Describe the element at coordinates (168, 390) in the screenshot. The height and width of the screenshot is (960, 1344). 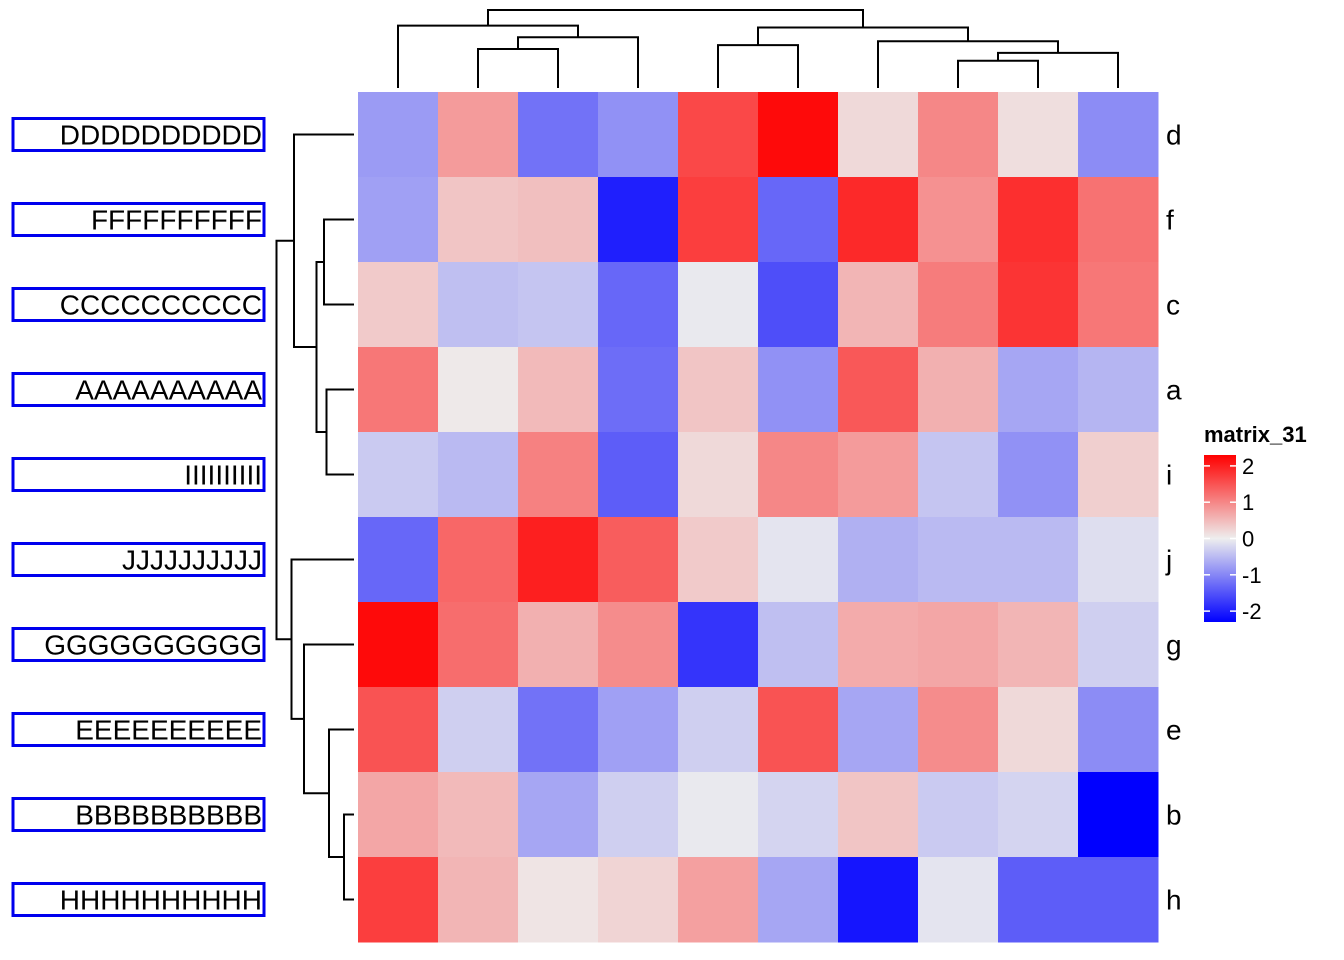
I see `row-annotation-label: AAAAAAAAAA` at that location.